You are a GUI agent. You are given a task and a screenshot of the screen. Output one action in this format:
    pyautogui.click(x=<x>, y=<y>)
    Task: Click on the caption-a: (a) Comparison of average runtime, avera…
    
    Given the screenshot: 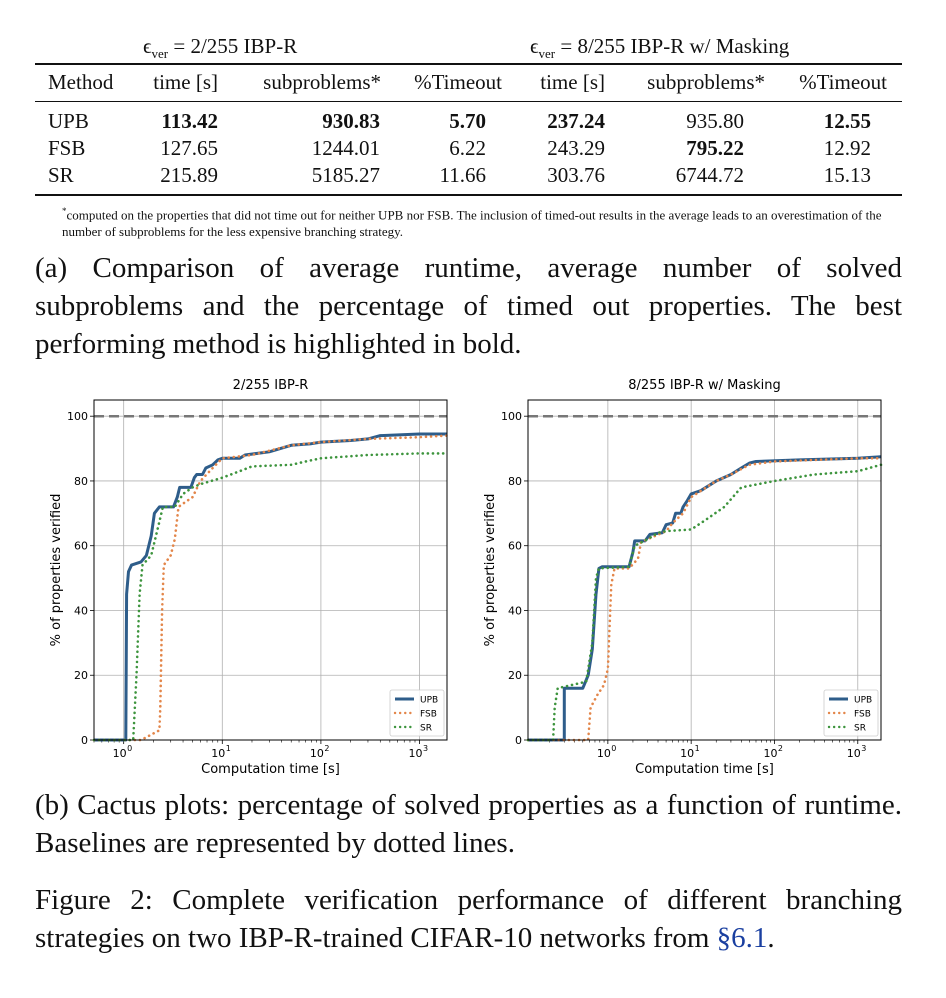 What is the action you would take?
    pyautogui.click(x=468, y=306)
    